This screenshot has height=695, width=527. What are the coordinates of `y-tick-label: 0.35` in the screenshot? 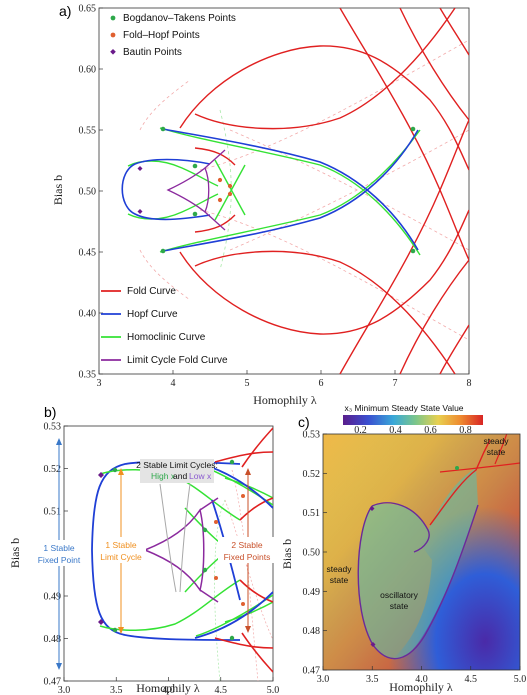 It's located at (88, 375).